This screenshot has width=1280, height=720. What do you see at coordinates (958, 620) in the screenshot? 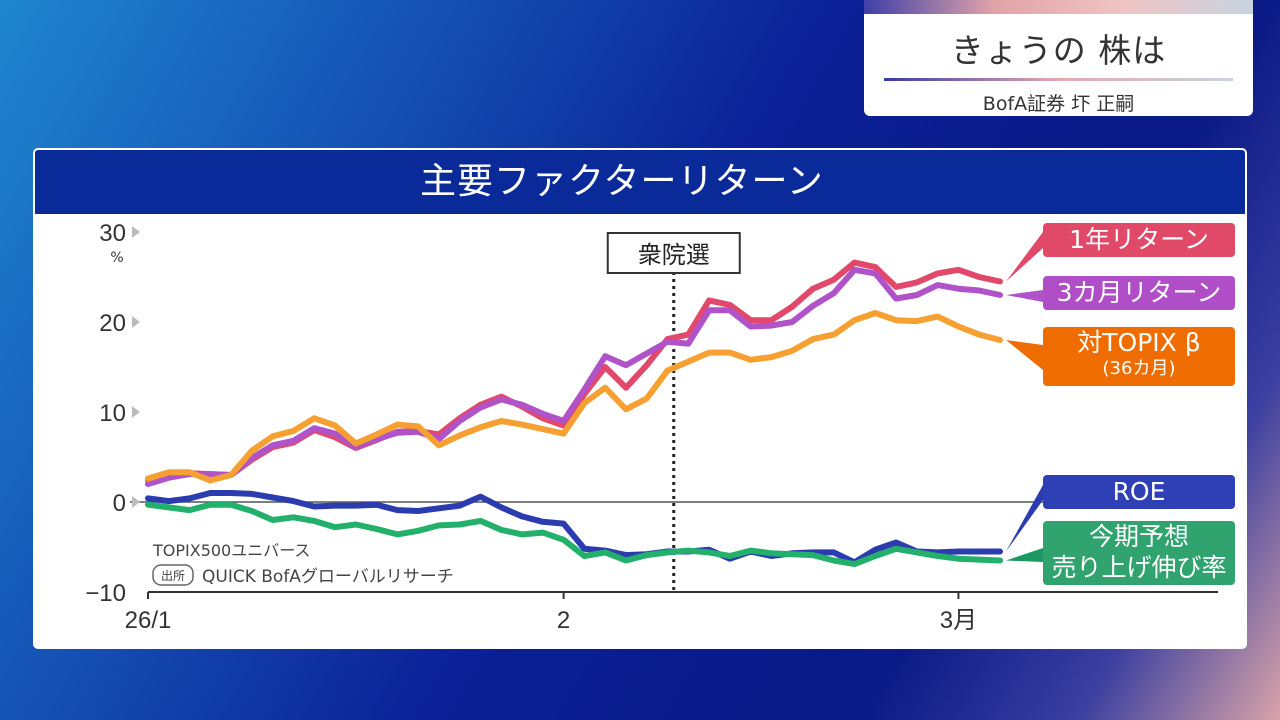
I see `x-tick-label: 3月` at bounding box center [958, 620].